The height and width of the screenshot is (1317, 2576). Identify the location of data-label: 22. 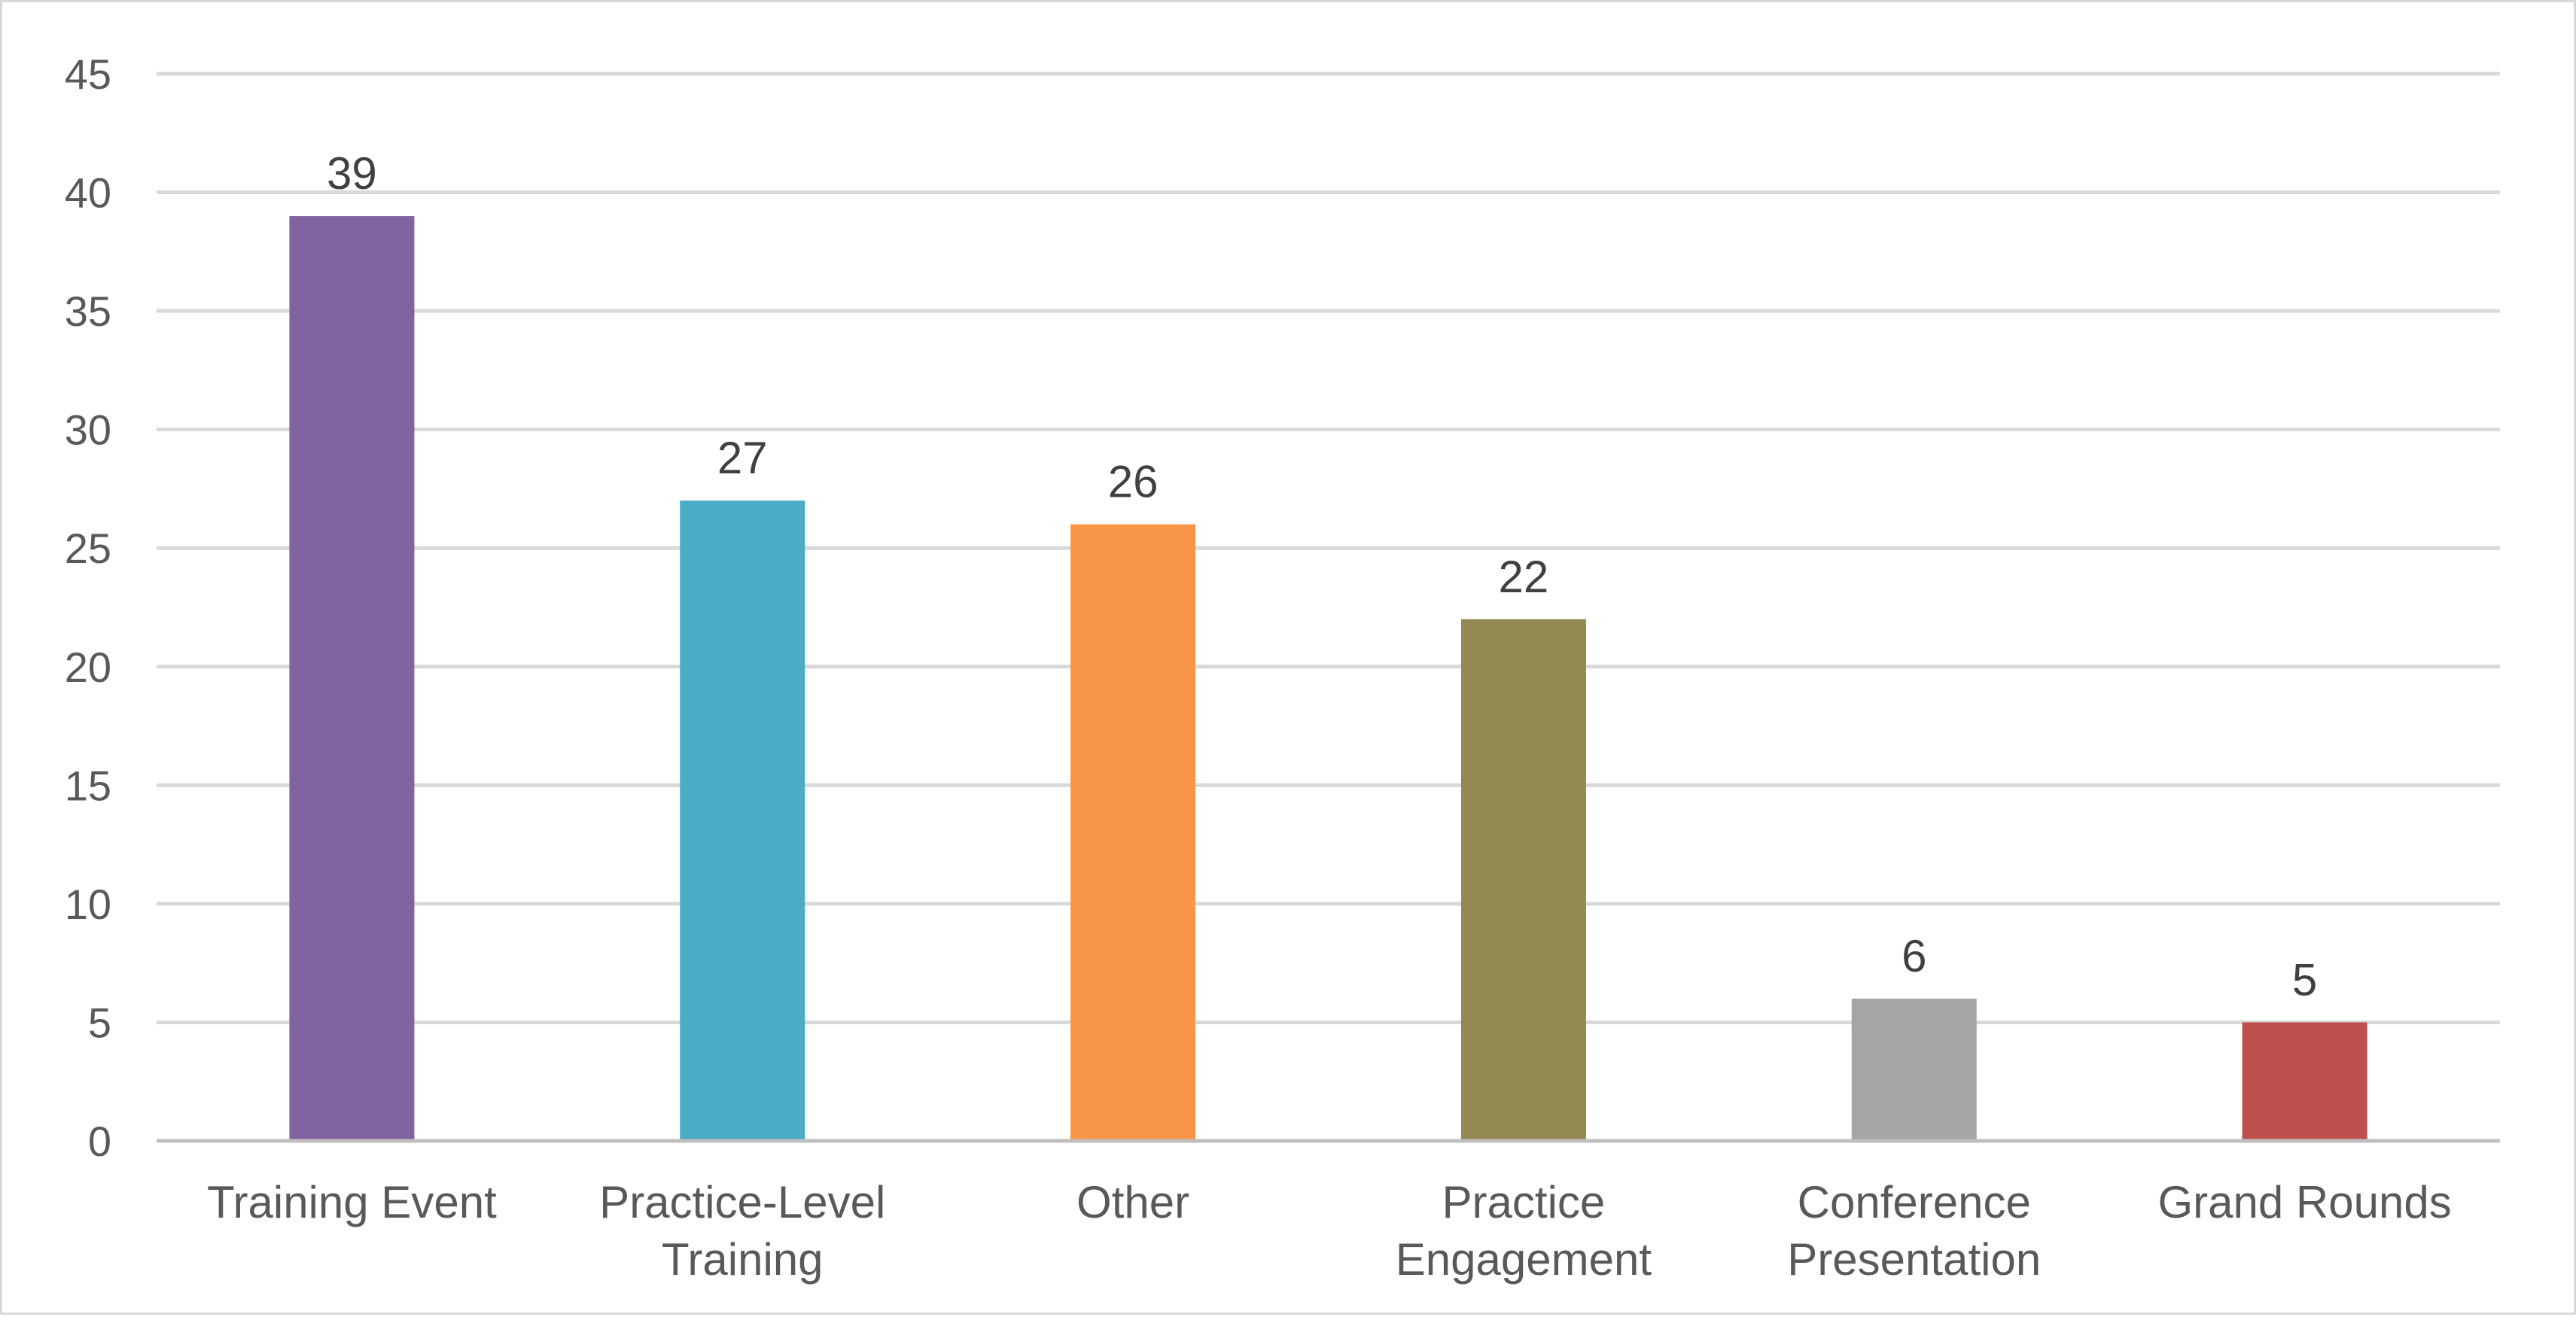
(1524, 577).